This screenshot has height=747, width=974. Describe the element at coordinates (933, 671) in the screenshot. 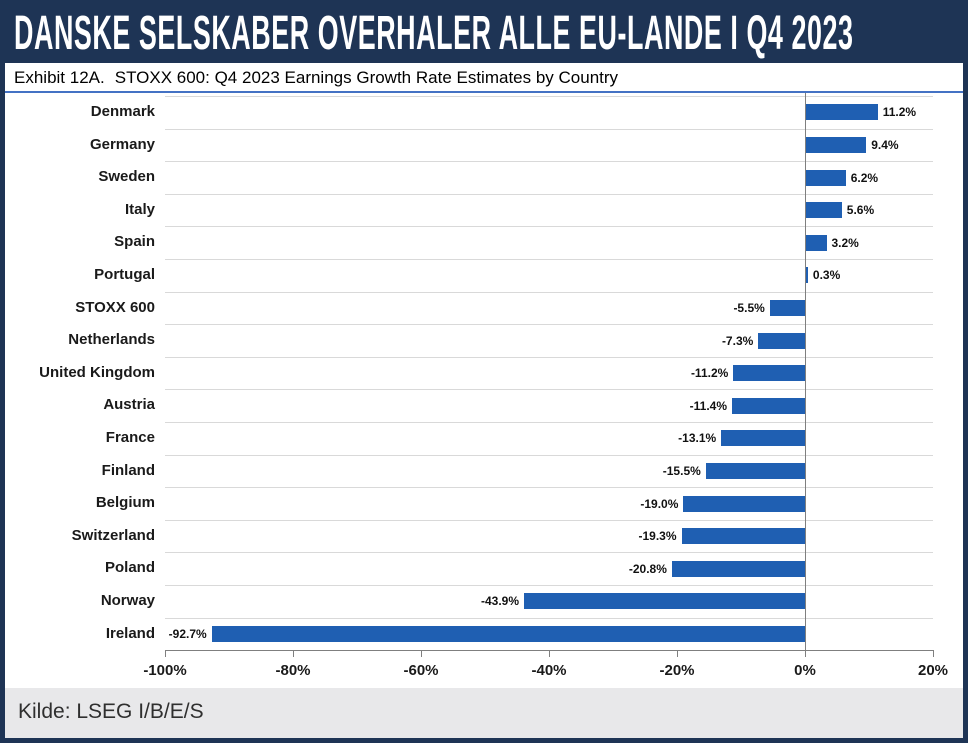

I see `x-tick-label: 20%` at that location.